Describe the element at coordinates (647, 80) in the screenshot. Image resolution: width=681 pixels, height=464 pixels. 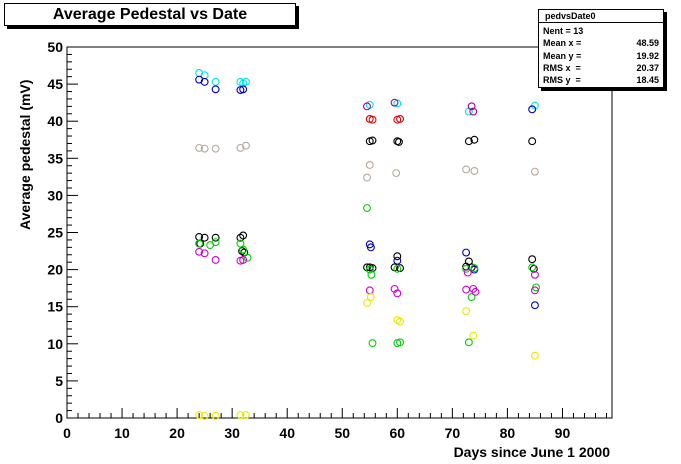
I see `stats-value: 18.45` at that location.